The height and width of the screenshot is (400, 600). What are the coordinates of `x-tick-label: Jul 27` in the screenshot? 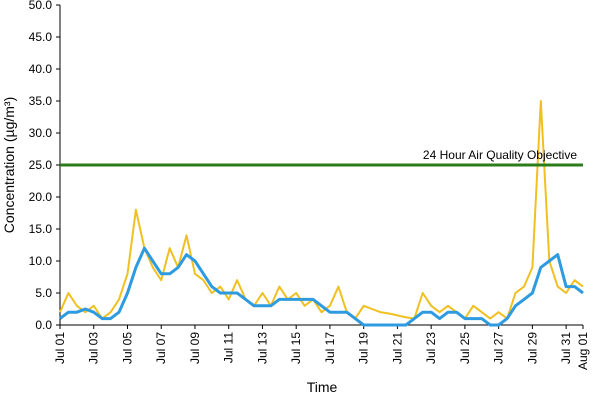 It's located at (499, 348).